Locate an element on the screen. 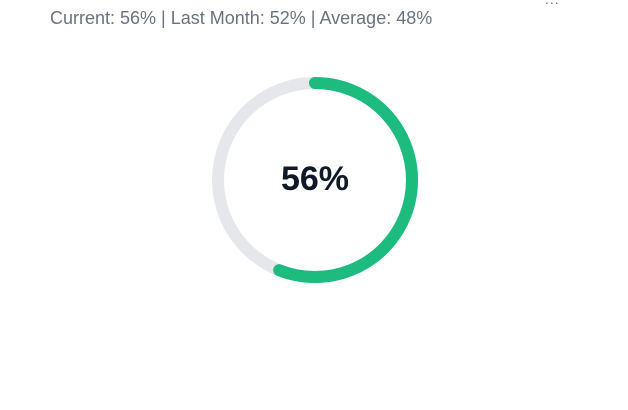 Image resolution: width=628 pixels, height=410 pixels. progress-value: 56% is located at coordinates (315, 179).